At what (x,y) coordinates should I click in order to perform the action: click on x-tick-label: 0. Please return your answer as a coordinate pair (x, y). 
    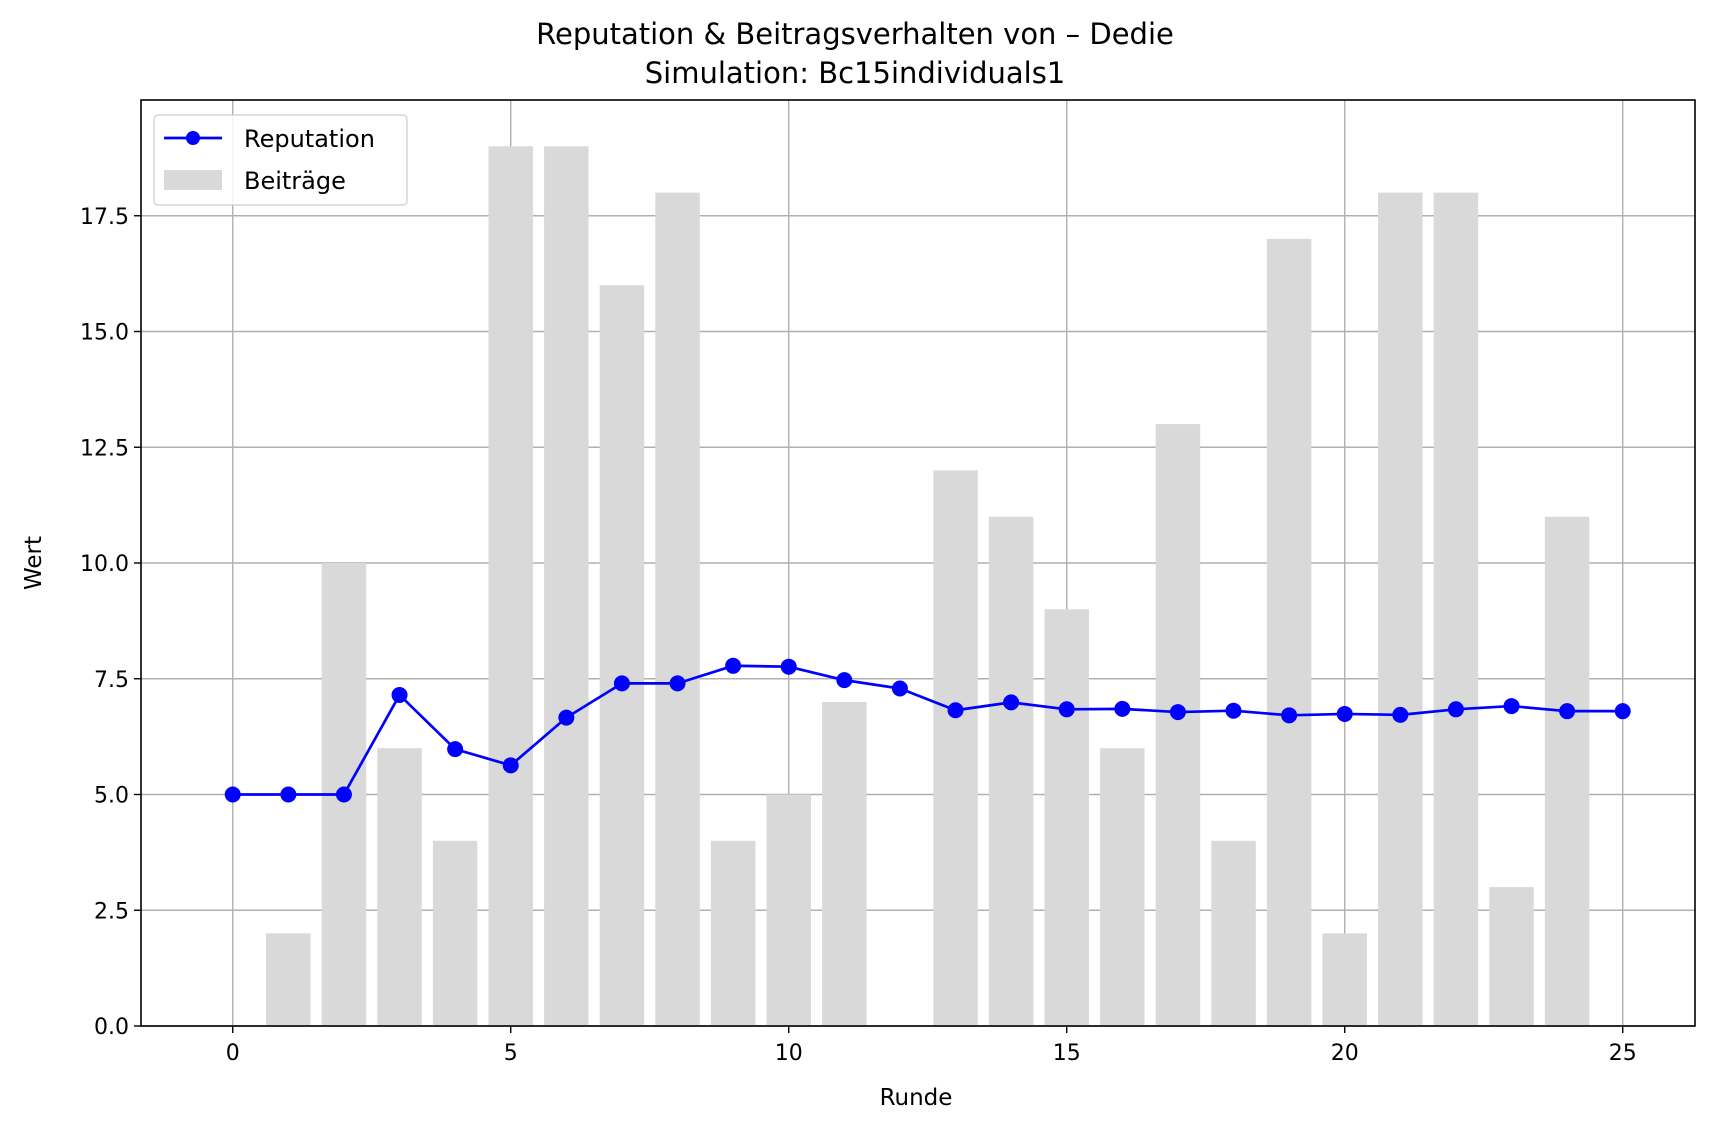
    Looking at the image, I should click on (233, 1053).